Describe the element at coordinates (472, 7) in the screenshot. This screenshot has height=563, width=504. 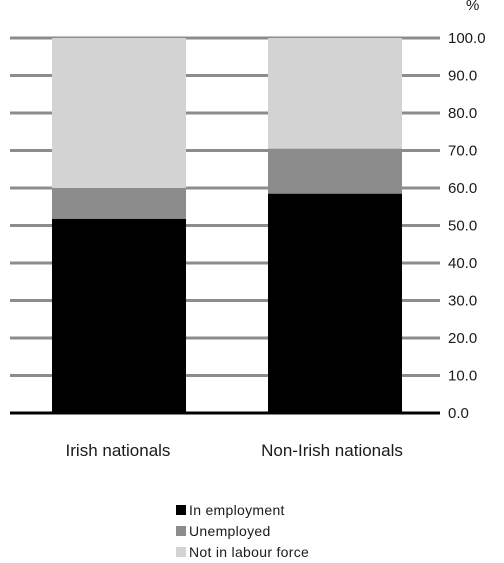
I see `y-unit-label: %` at that location.